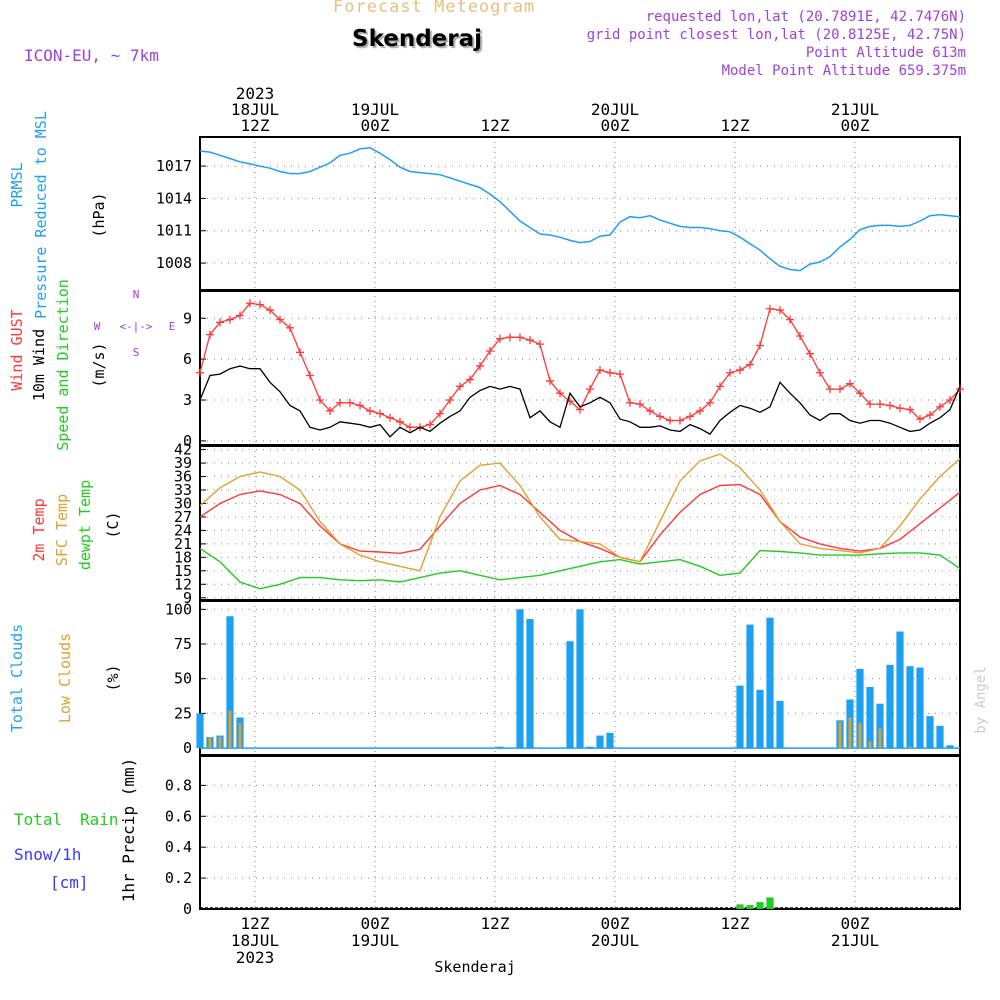 This screenshot has height=1000, width=1000. I want to click on y-tick-label: 33, so click(183, 490).